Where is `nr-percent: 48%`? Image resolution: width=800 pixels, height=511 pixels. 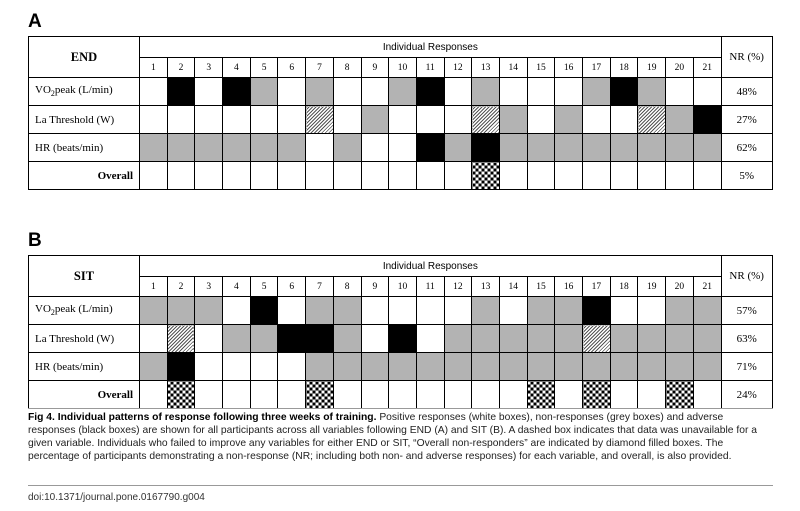
nr-percent: 48% is located at coordinates (746, 91).